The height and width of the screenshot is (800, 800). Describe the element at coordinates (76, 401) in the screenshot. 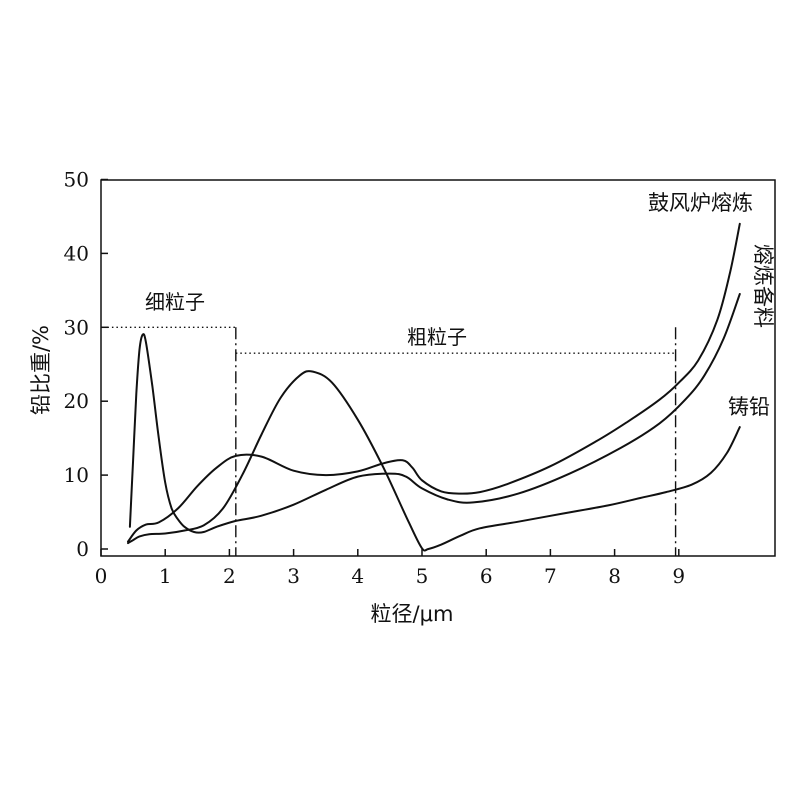

I see `y-tick-label: 20` at that location.